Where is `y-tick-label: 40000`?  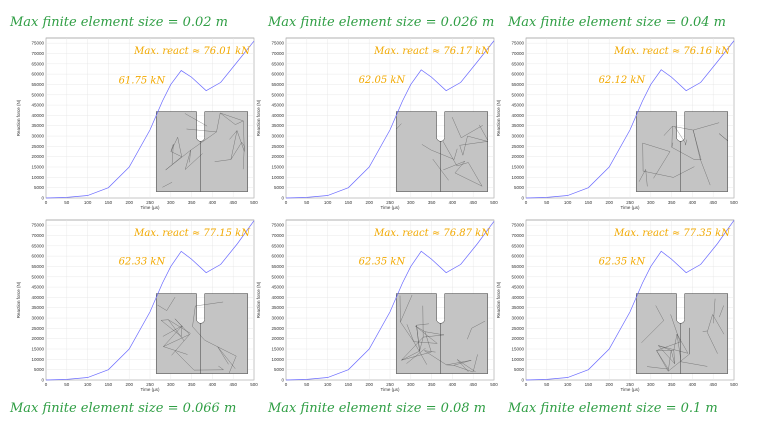 y-tick-label: 40000 is located at coordinates (277, 115).